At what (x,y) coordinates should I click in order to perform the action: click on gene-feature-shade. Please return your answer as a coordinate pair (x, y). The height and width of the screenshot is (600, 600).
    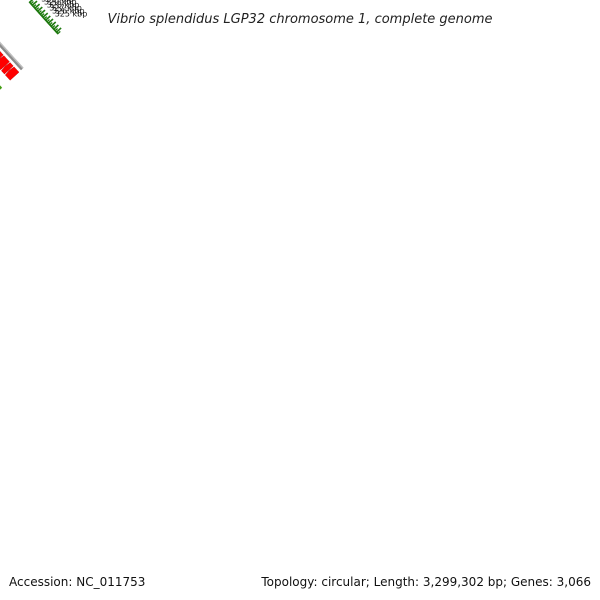
    Looking at the image, I should click on (1, 87).